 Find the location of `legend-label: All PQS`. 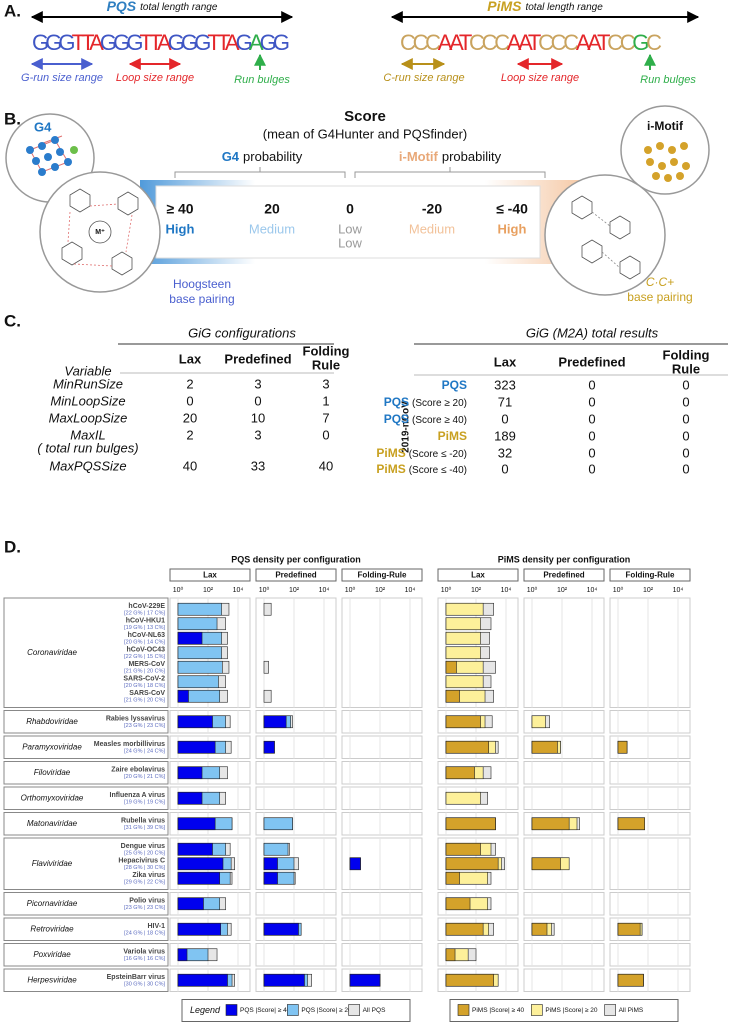

legend-label: All PQS is located at coordinates (374, 1010).